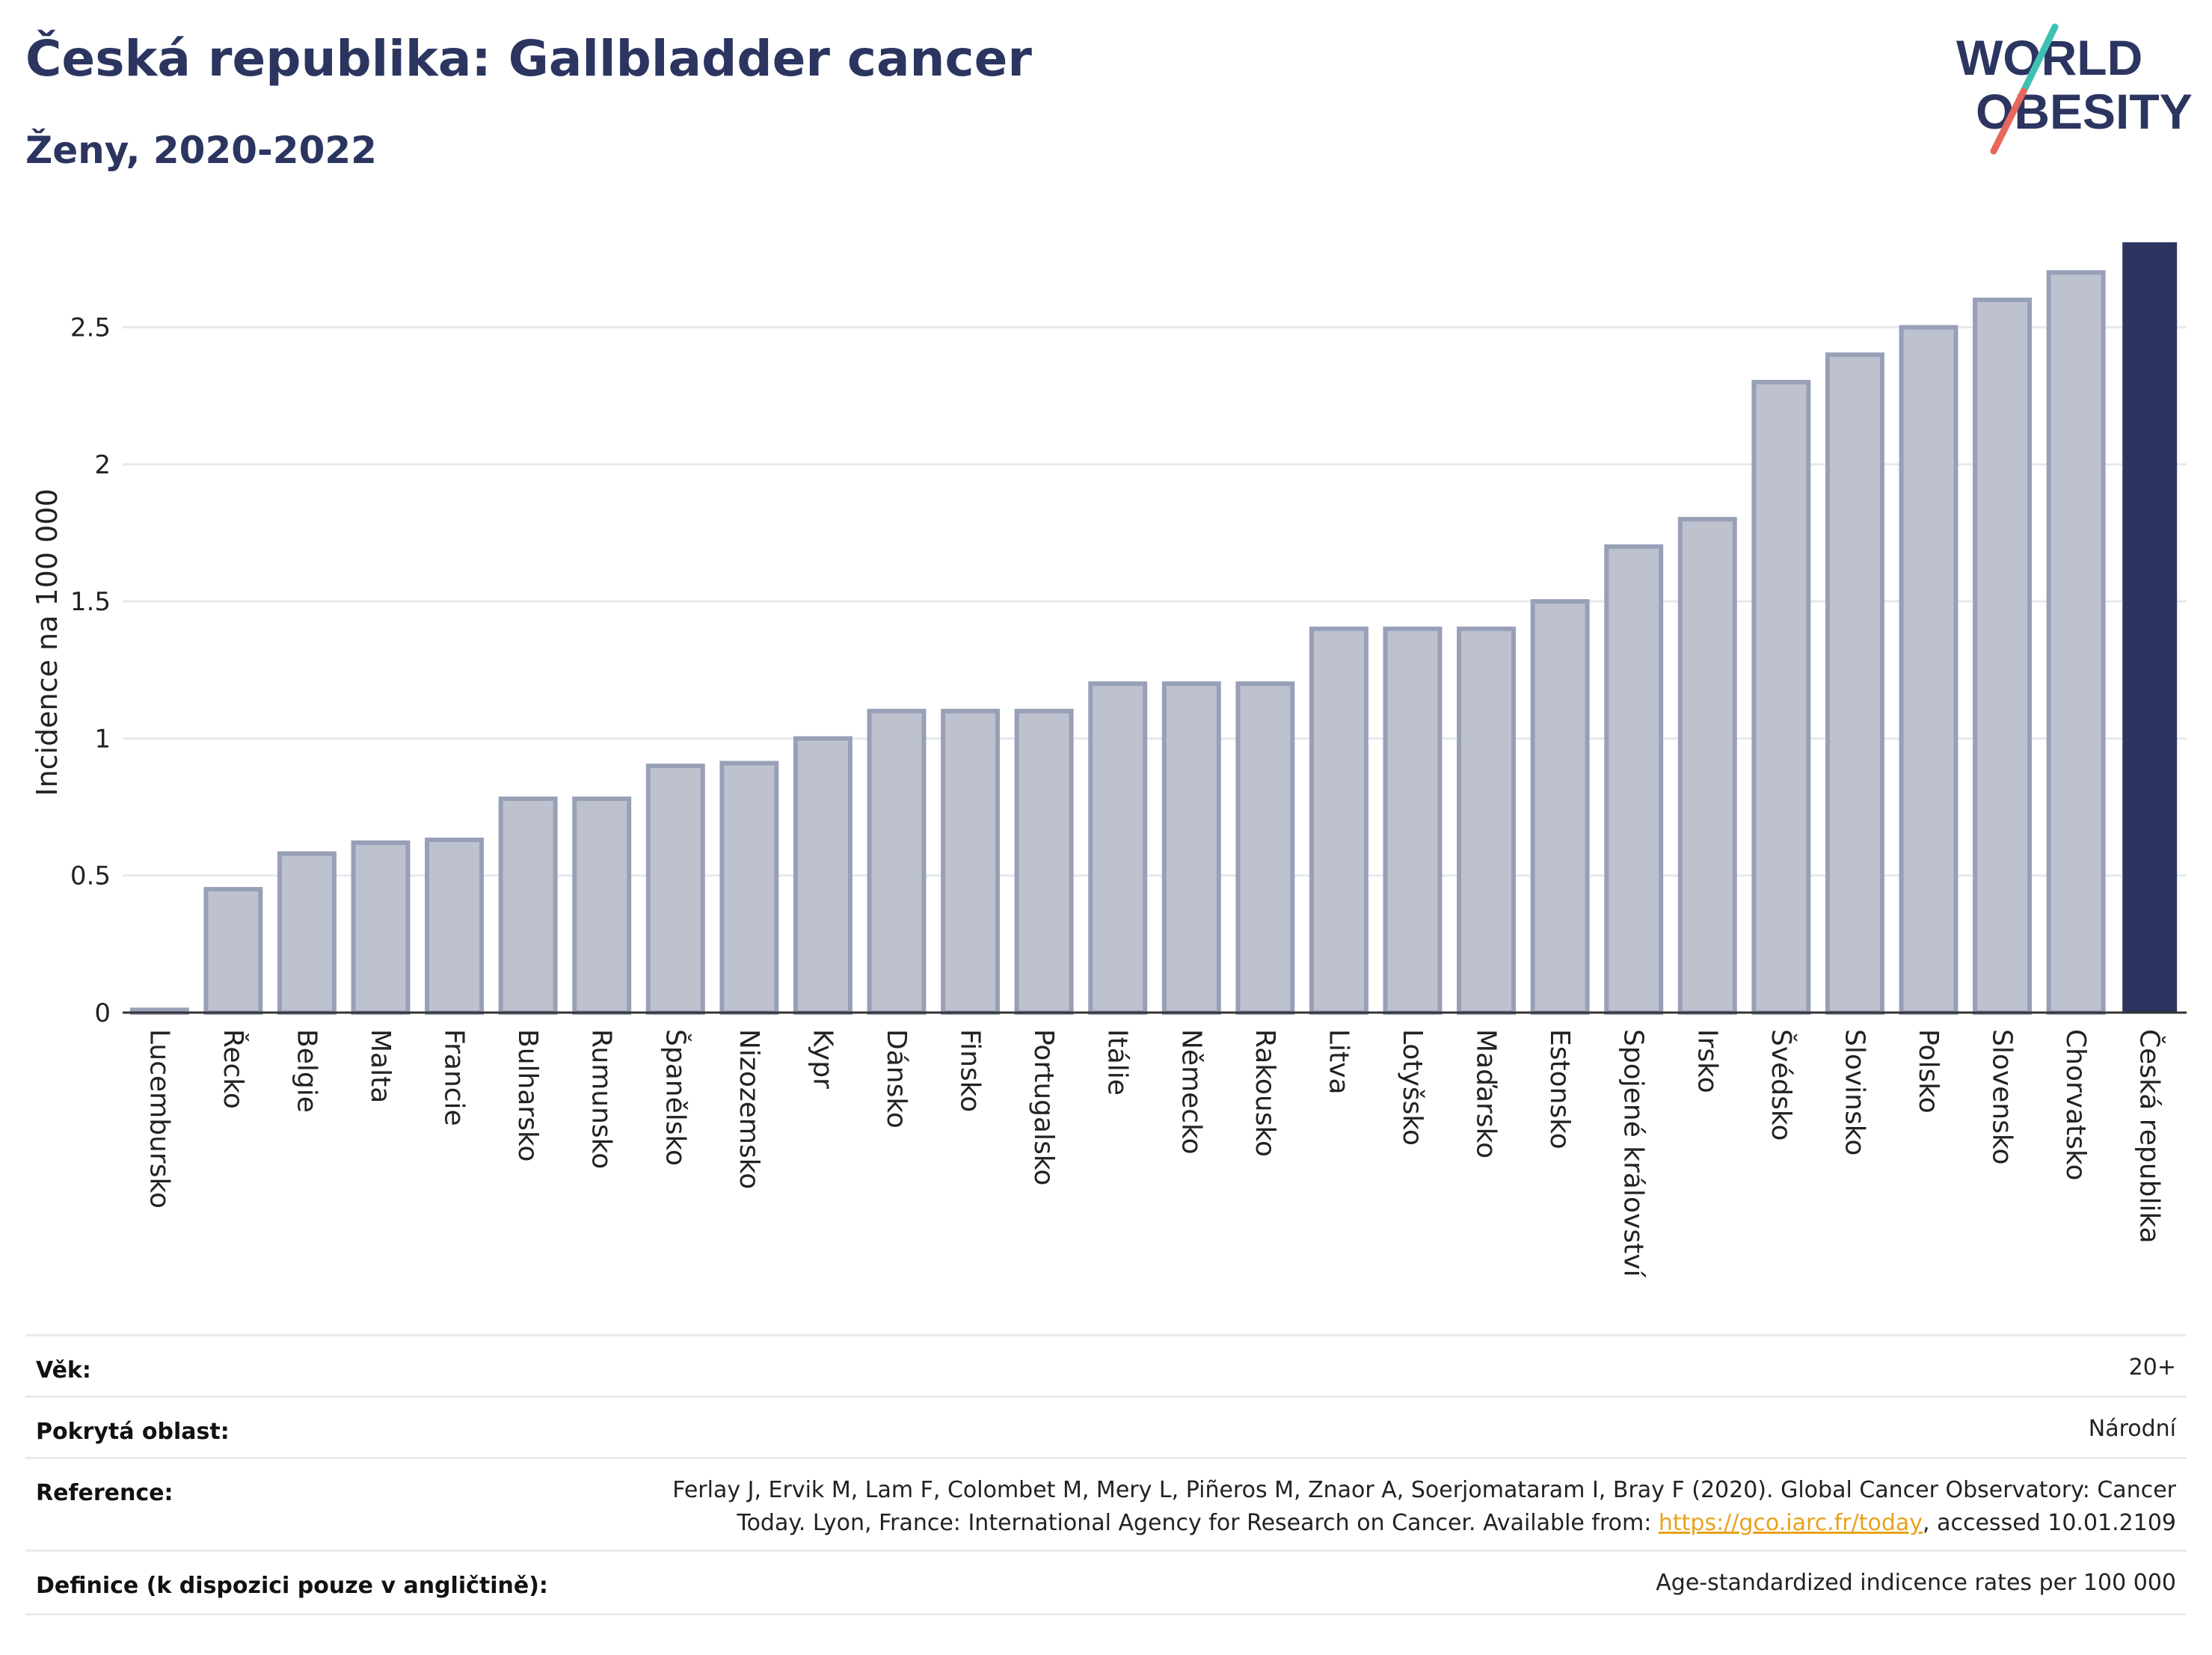 This screenshot has width=2212, height=1655. I want to click on info-row-age: Věk: 20+, so click(1106, 1366).